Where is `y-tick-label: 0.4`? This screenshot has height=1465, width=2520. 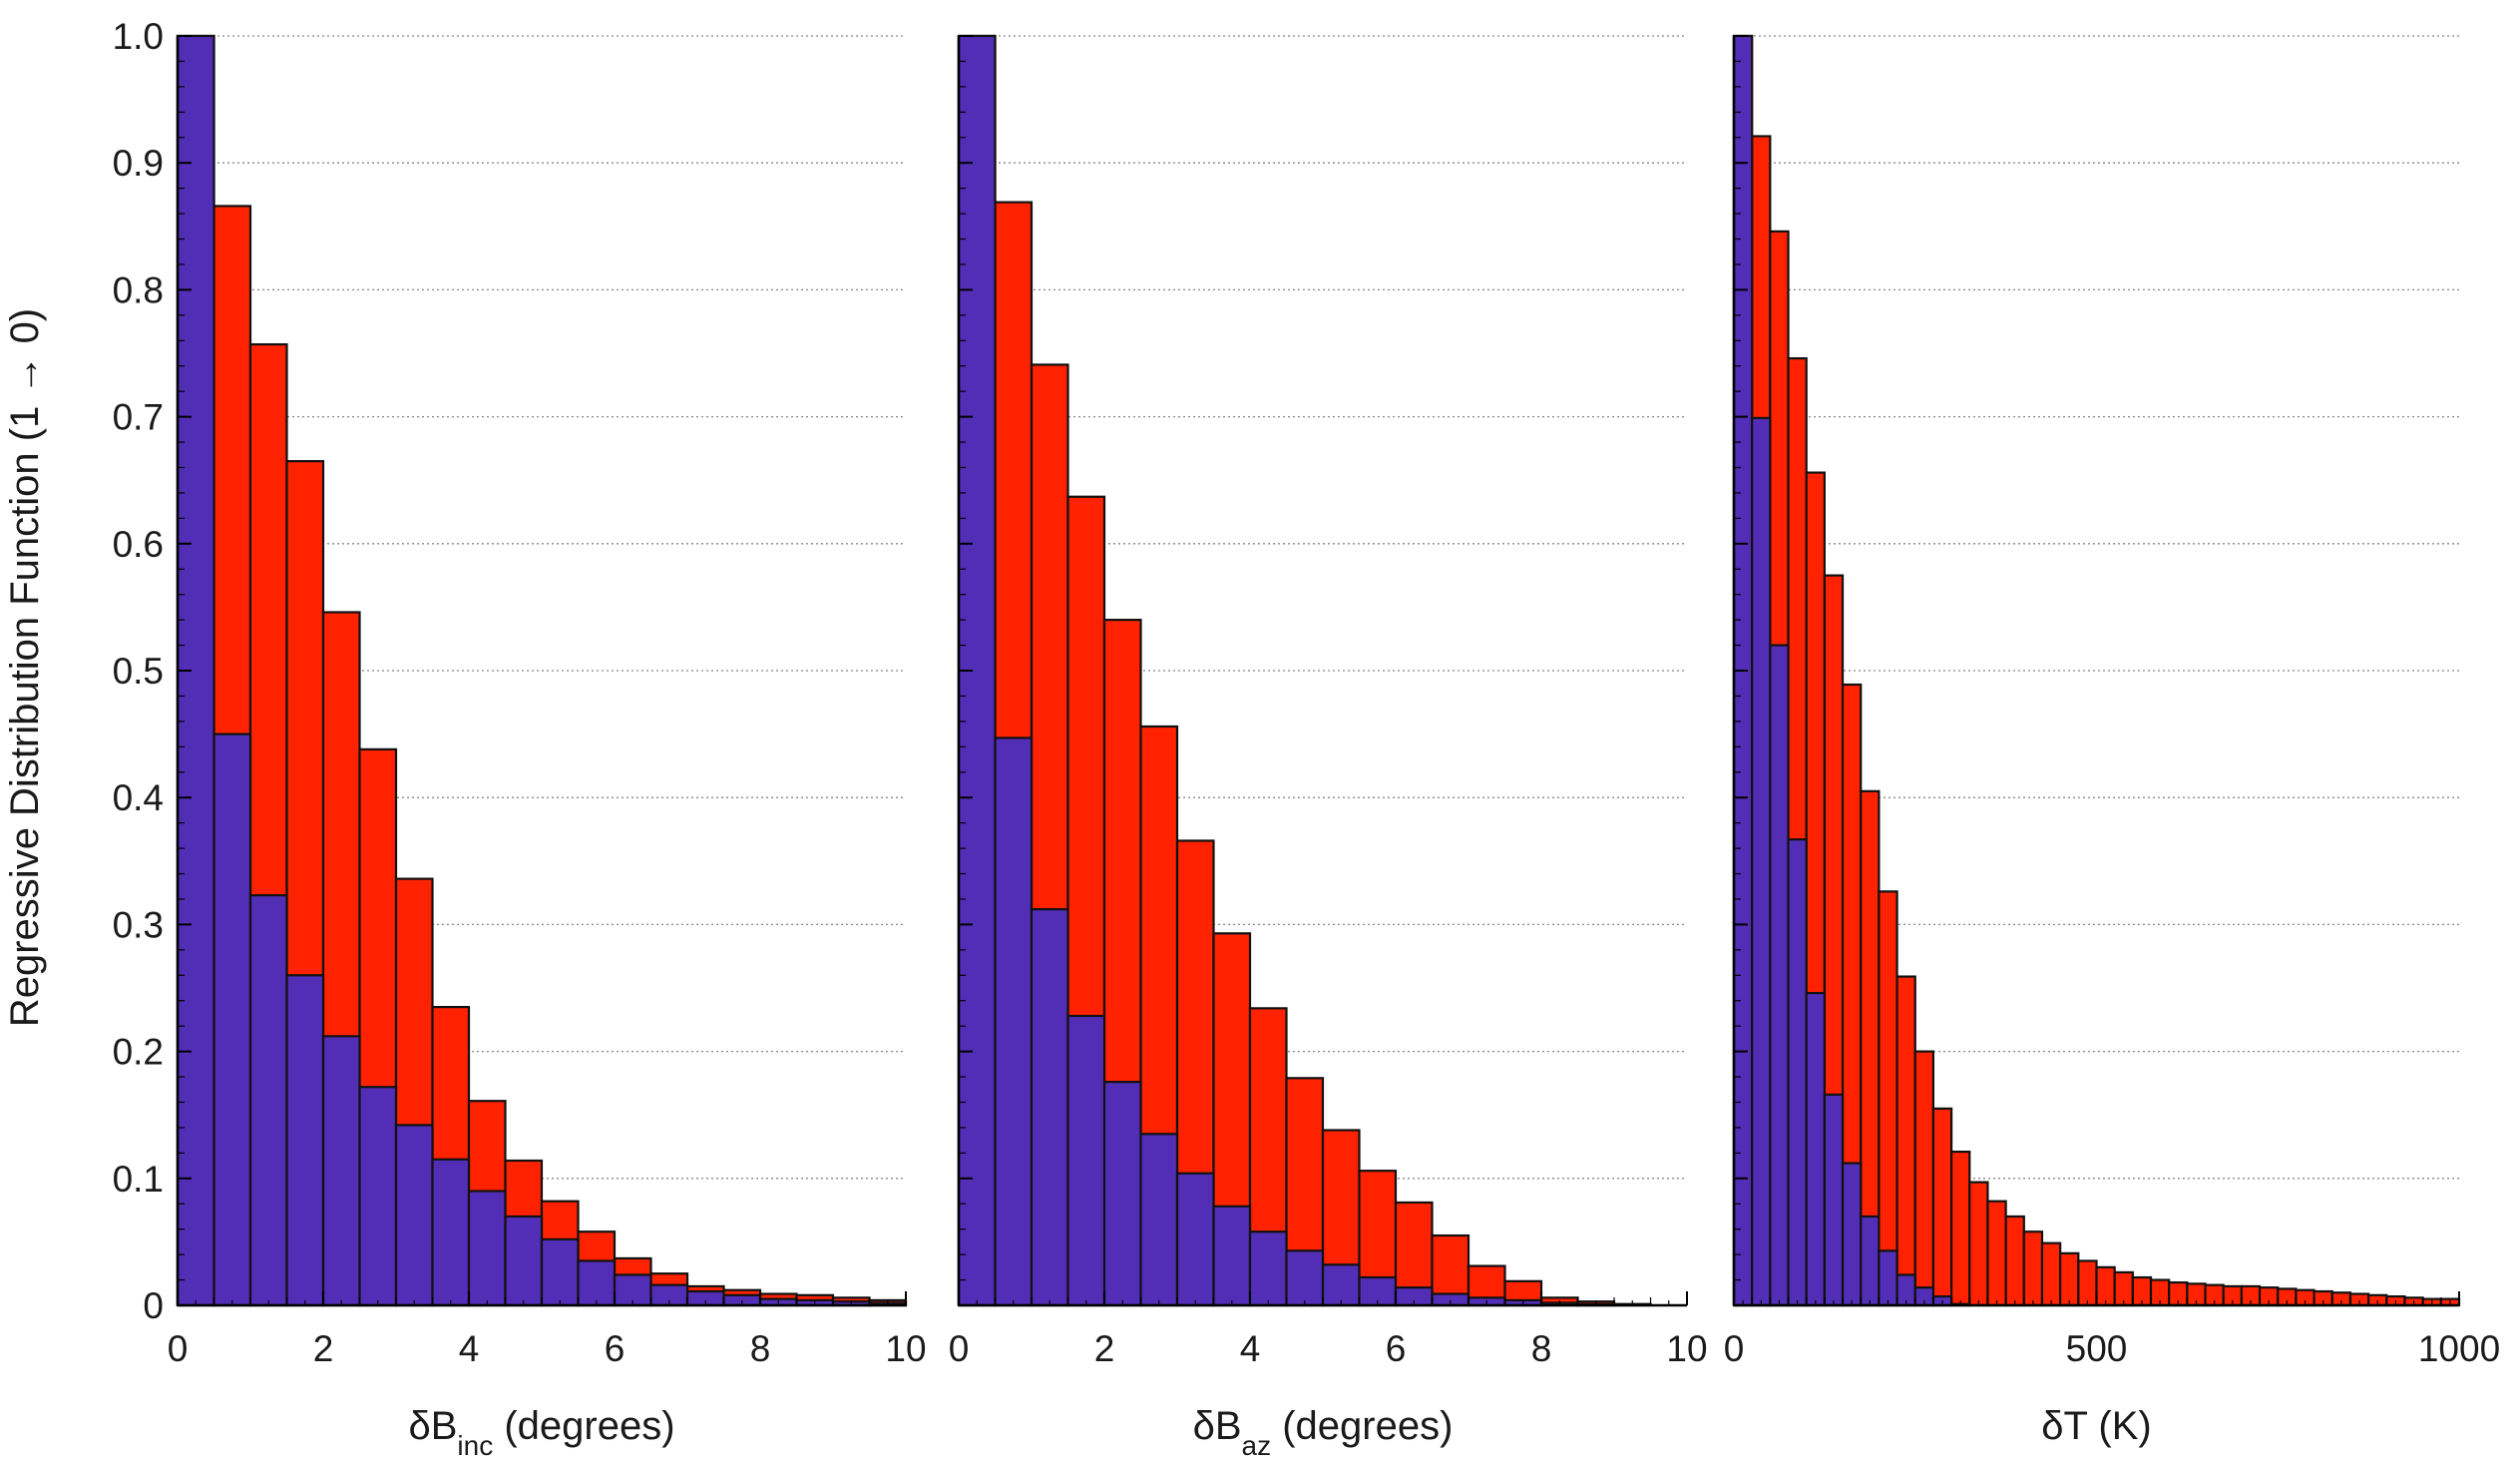
y-tick-label: 0.4 is located at coordinates (138, 797).